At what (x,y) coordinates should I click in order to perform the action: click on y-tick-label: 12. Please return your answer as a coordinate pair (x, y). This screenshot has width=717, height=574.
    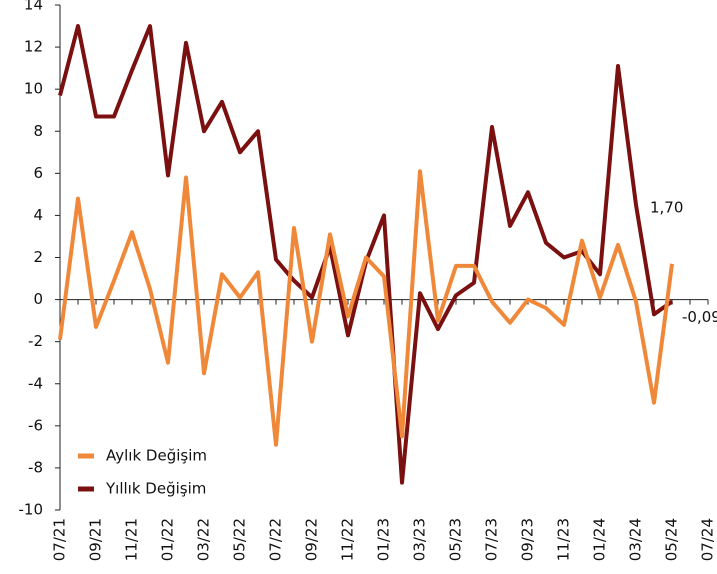
    Looking at the image, I should click on (33, 47).